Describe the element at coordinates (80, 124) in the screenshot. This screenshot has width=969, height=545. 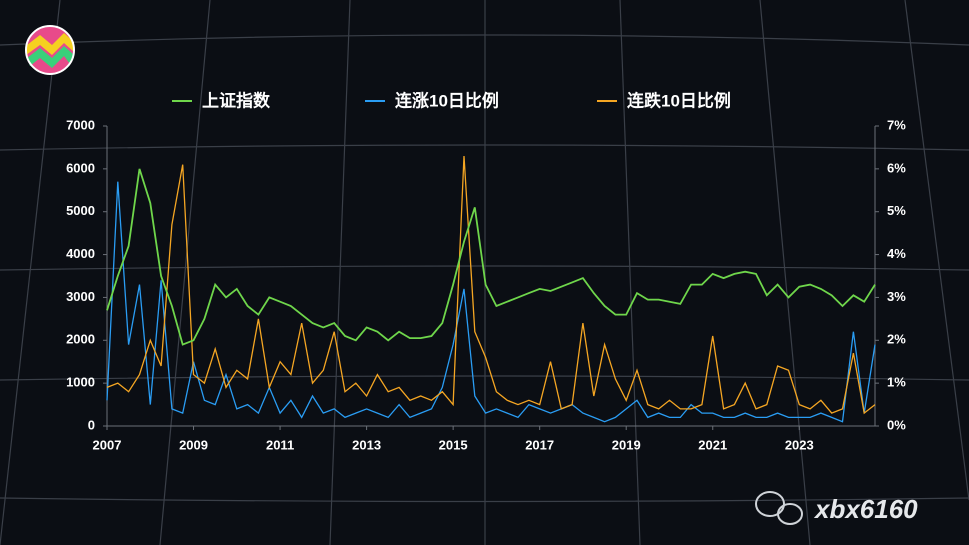
I see `y-tick-label: 7000` at that location.